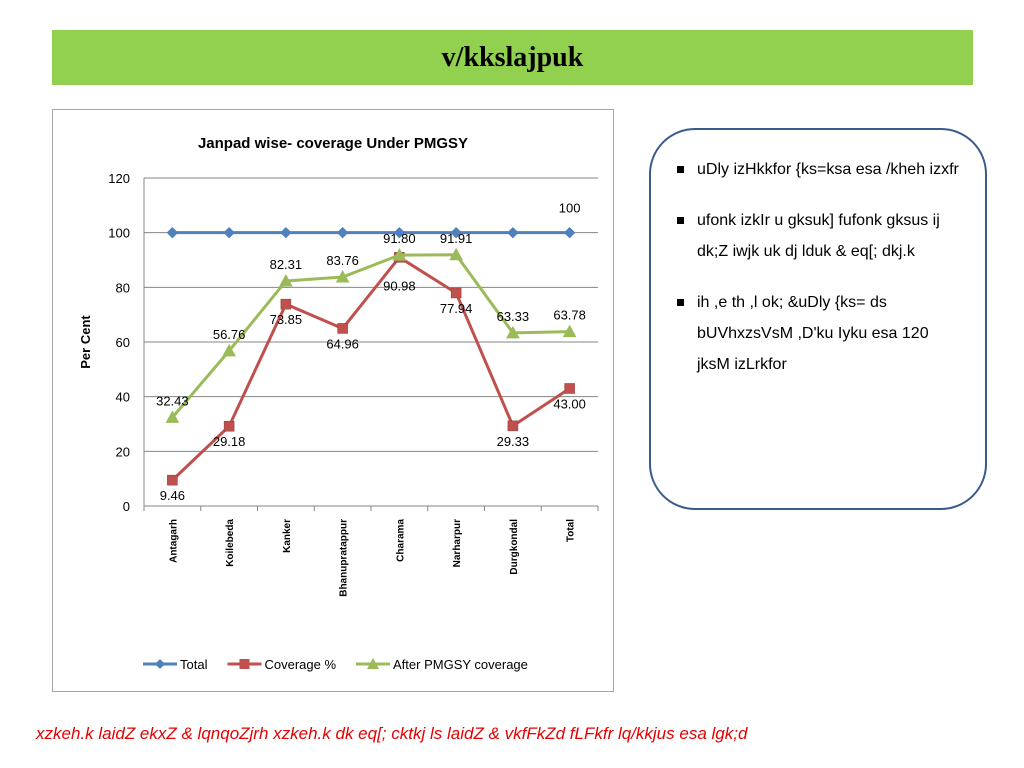 The image size is (1024, 768). Describe the element at coordinates (399, 285) in the screenshot. I see `data-label: 90.98` at that location.